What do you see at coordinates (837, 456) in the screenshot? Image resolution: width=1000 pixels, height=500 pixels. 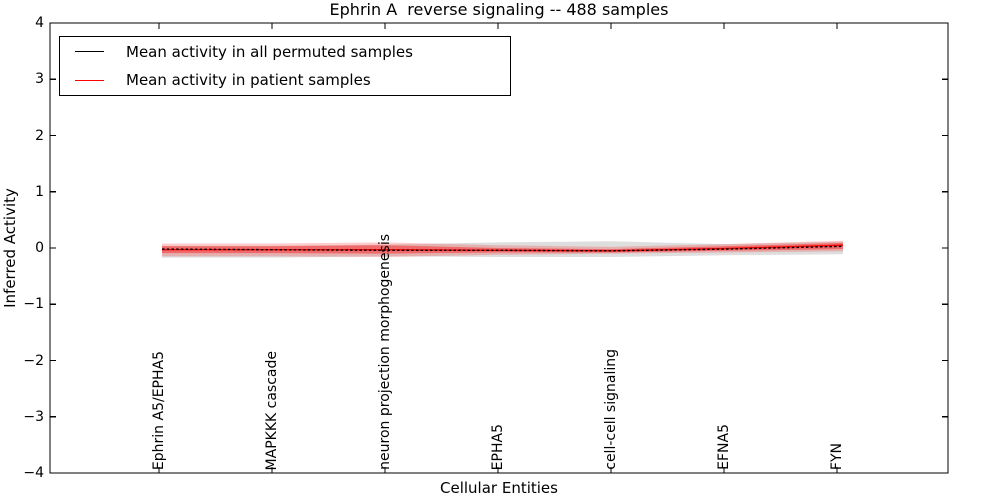 I see `x-tick-label: FYN` at bounding box center [837, 456].